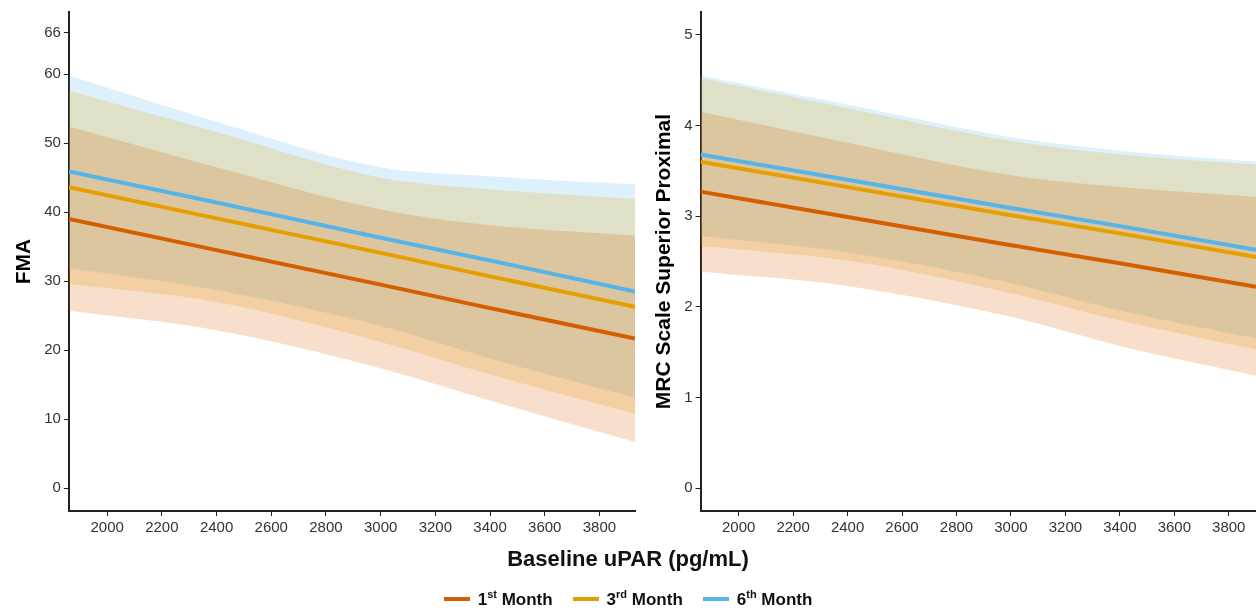  I want to click on y-axis-title: MRC Scale Superior Proximal, so click(663, 261).